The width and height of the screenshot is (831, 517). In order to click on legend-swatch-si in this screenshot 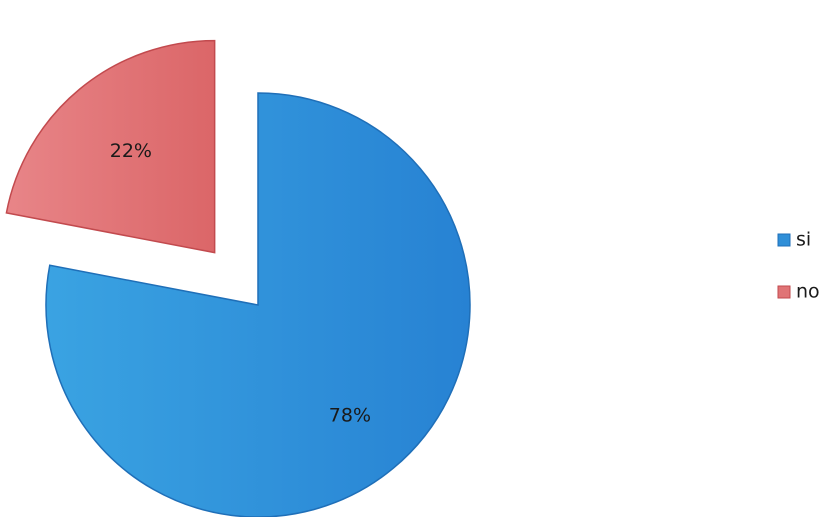, I will do `click(784, 240)`.